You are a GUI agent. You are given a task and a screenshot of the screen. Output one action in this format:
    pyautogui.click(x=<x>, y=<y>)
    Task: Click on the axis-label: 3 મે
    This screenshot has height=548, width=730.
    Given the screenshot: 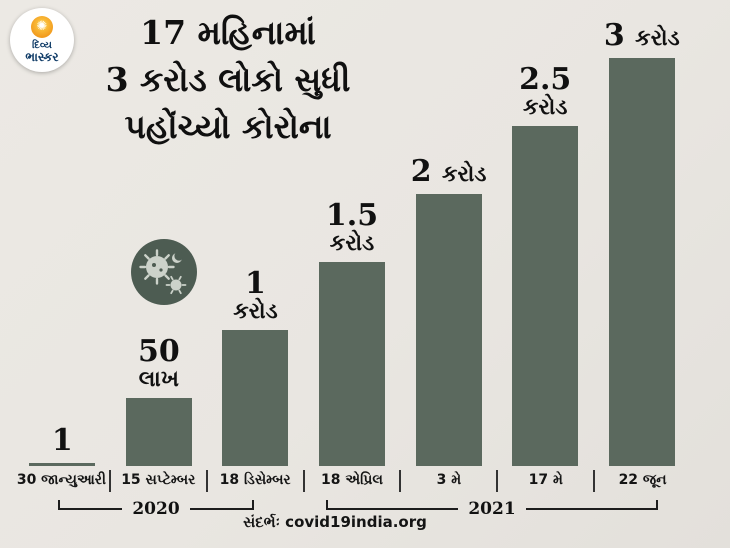 What is the action you would take?
    pyautogui.click(x=447, y=481)
    